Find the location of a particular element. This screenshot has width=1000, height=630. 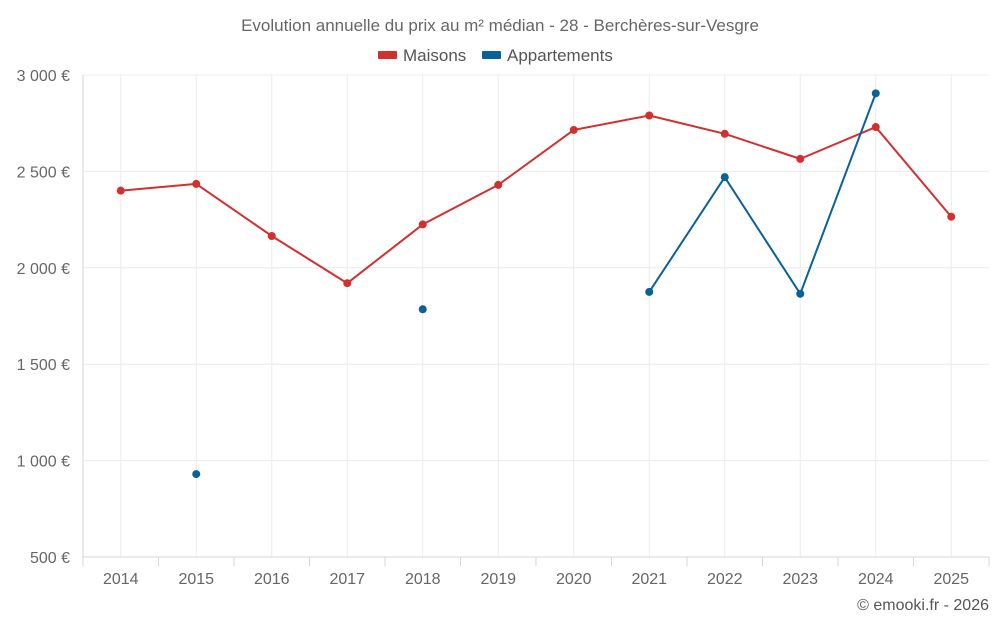

y-tick-label: 2 000 € is located at coordinates (43, 269).